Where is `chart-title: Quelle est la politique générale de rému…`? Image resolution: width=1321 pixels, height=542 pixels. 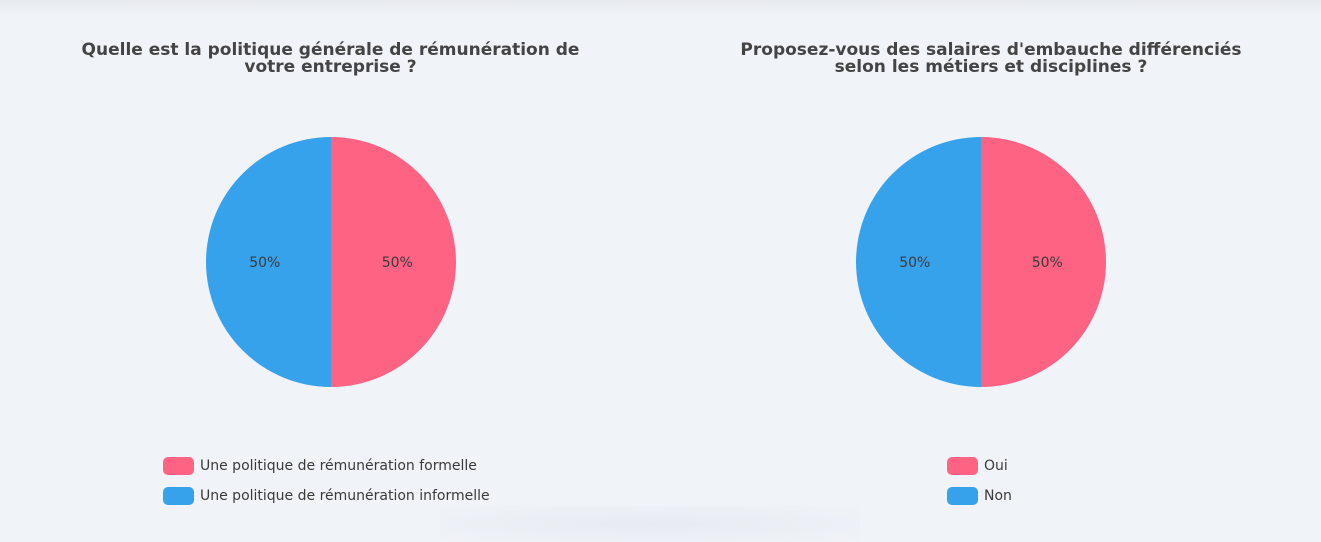
chart-title: Quelle est la politique générale de rému… is located at coordinates (330, 58).